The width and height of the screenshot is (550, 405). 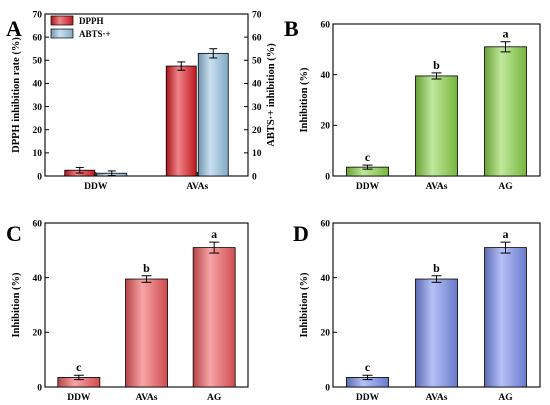 I want to click on panel-label: D, so click(x=301, y=233).